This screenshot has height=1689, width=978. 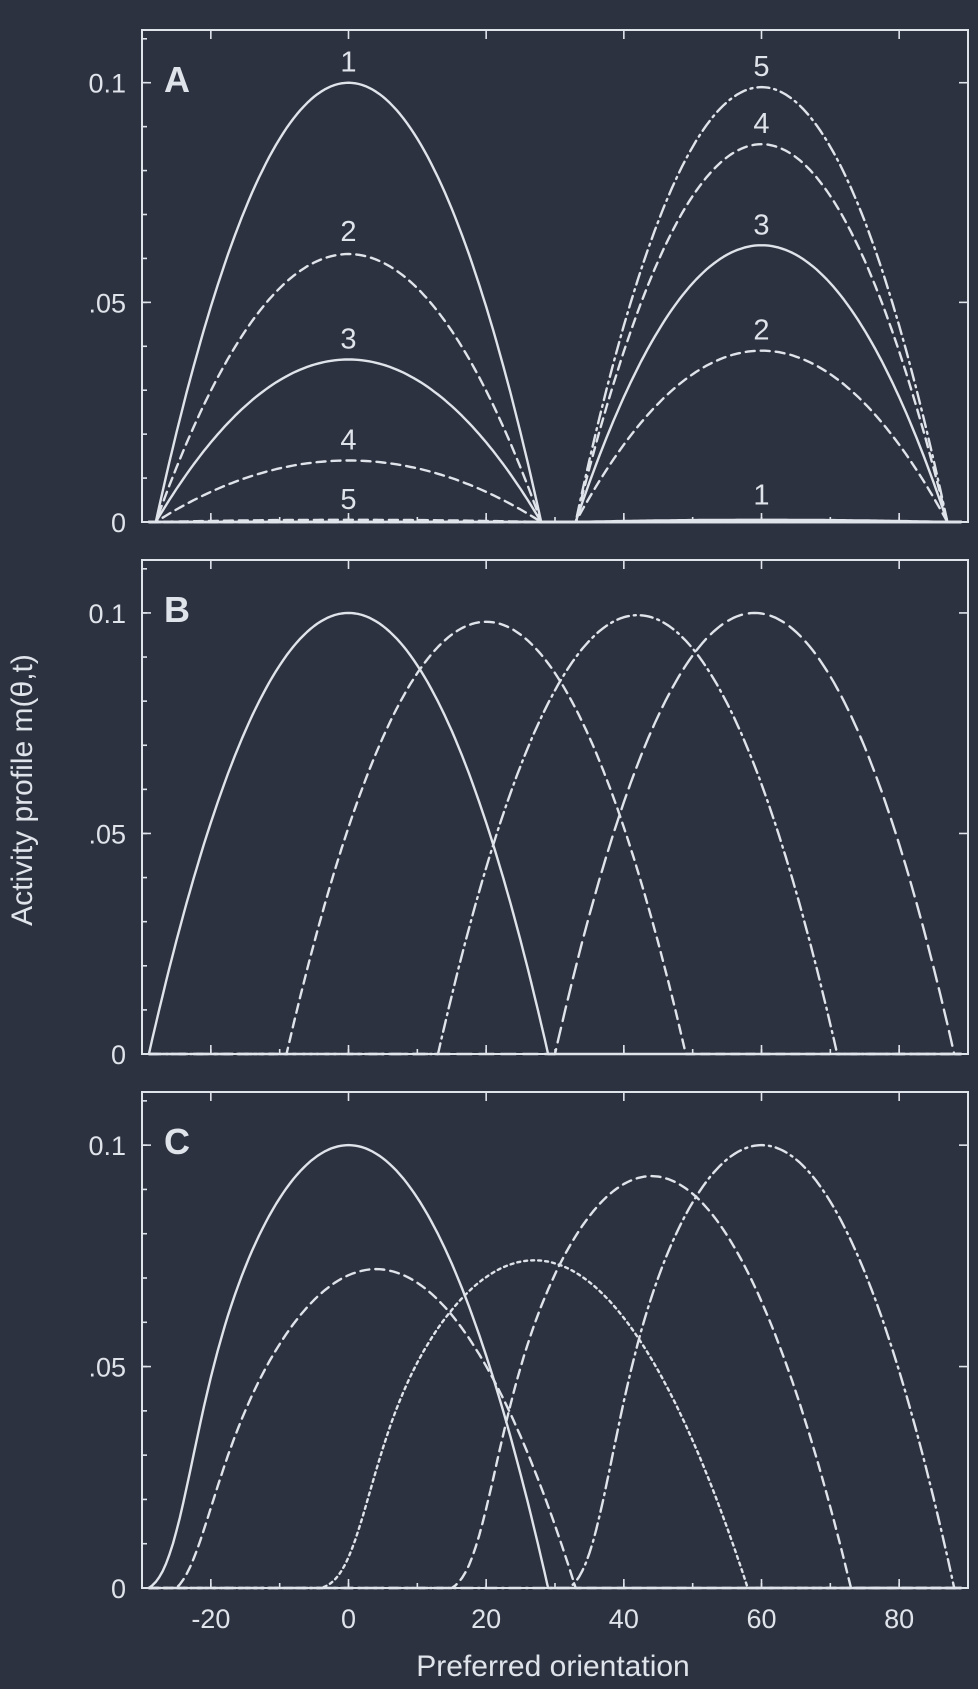 What do you see at coordinates (899, 1619) in the screenshot?
I see `x-tick-label: 80` at bounding box center [899, 1619].